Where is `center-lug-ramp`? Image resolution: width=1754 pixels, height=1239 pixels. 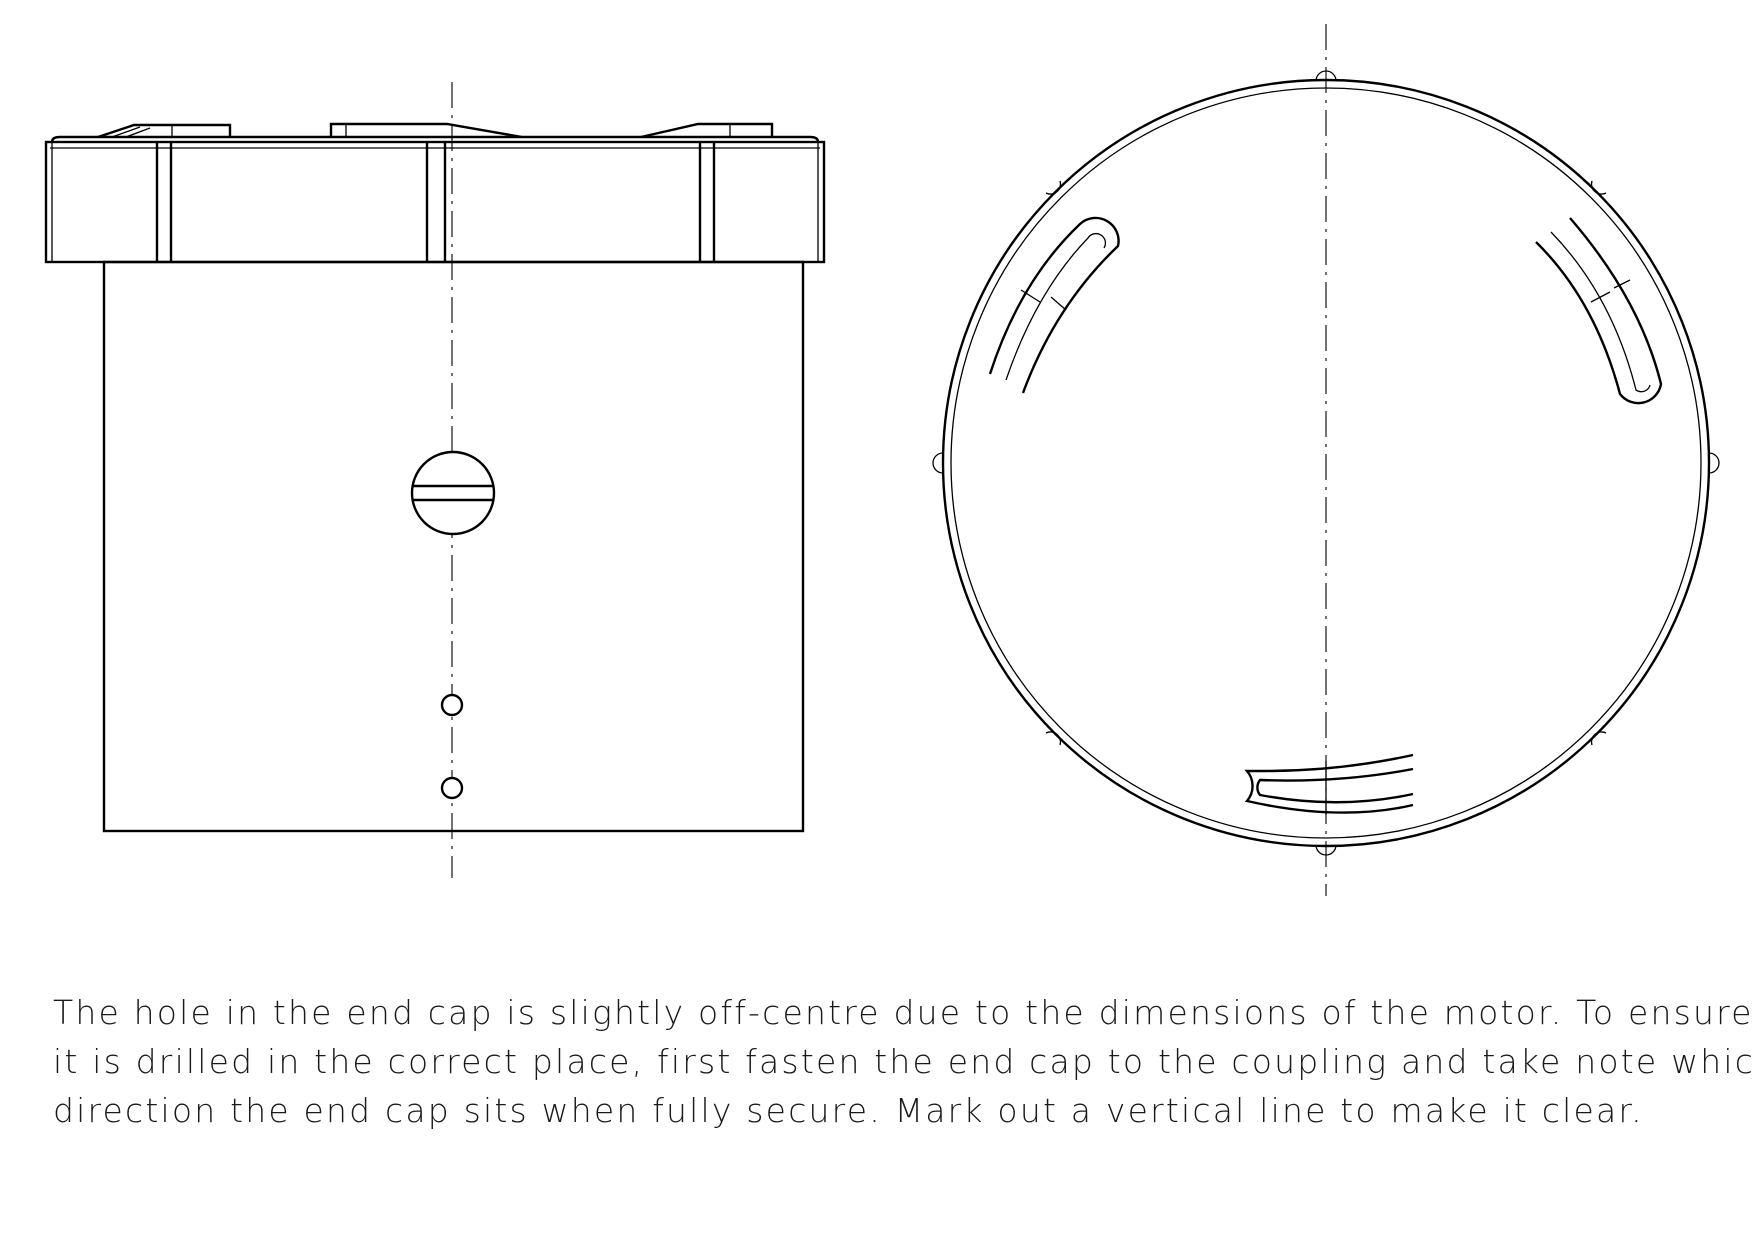
center-lug-ramp is located at coordinates (484, 130).